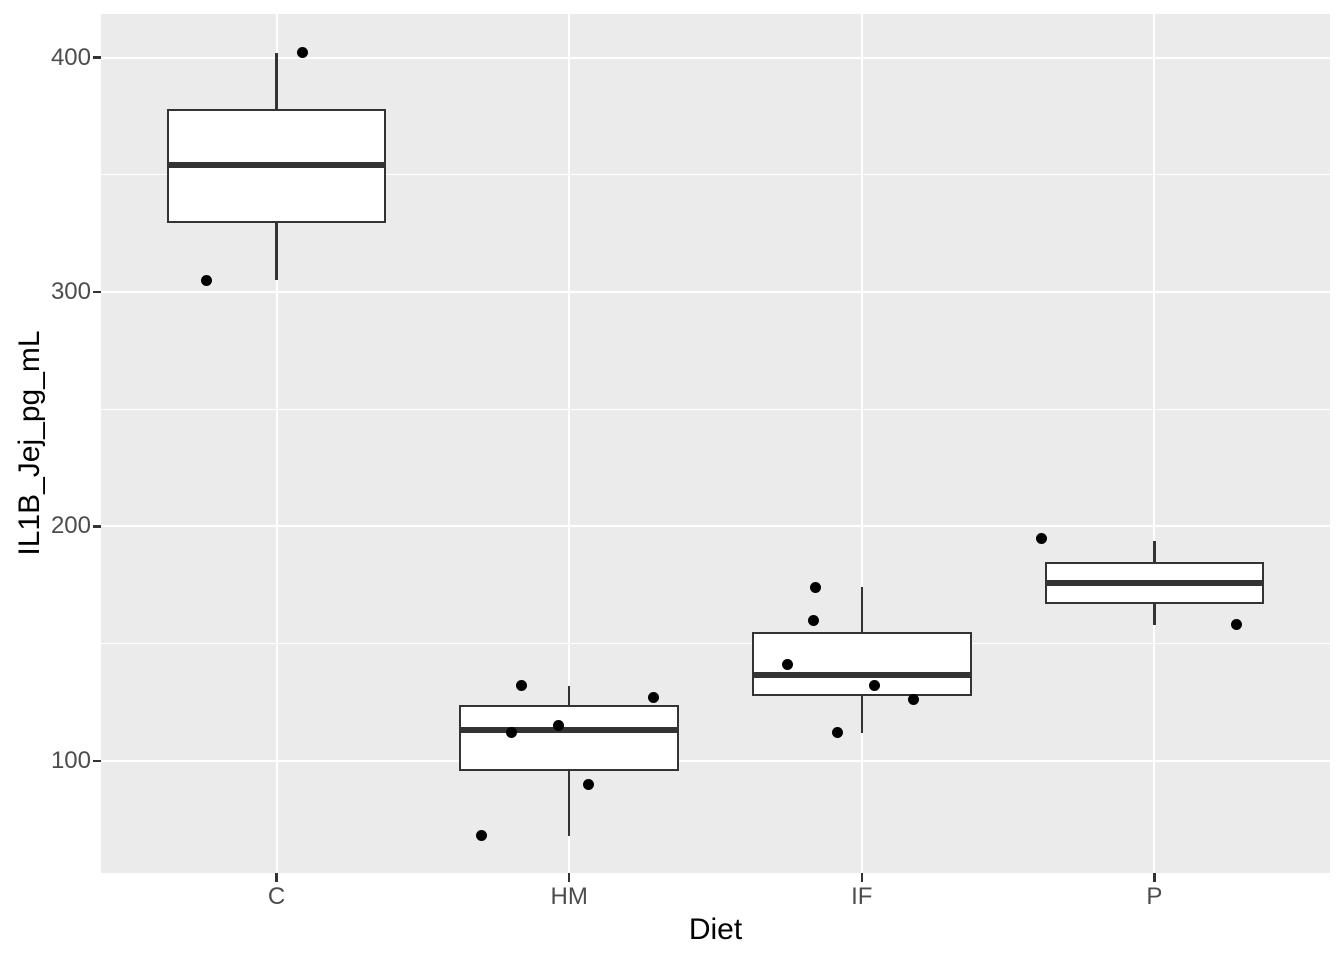  What do you see at coordinates (70, 292) in the screenshot?
I see `y-tick-label: 300` at bounding box center [70, 292].